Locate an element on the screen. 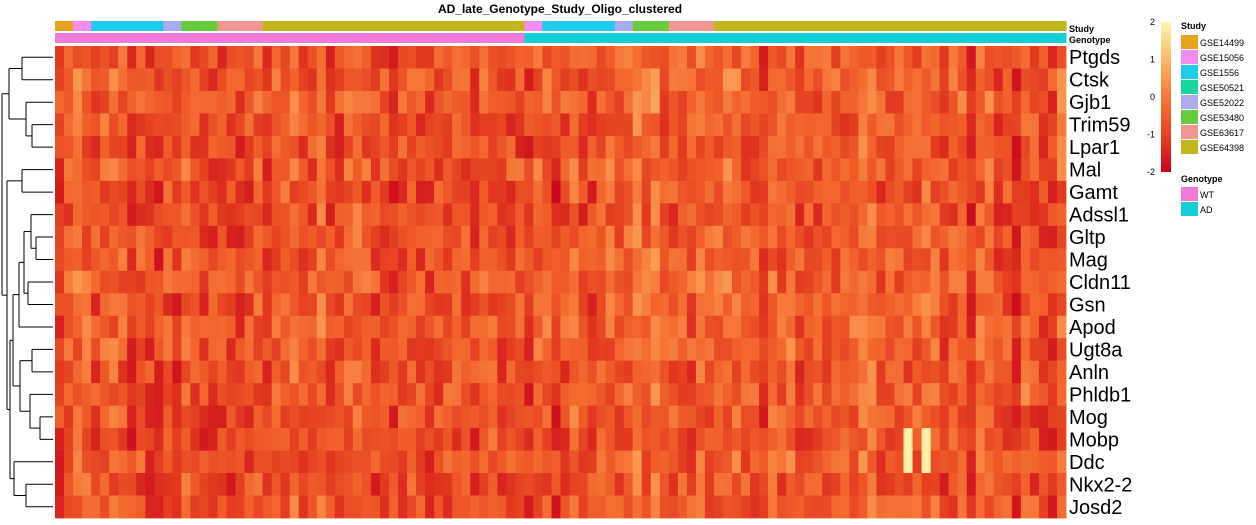 This screenshot has height=525, width=1256. study-segment-GSE15056 is located at coordinates (533, 26).